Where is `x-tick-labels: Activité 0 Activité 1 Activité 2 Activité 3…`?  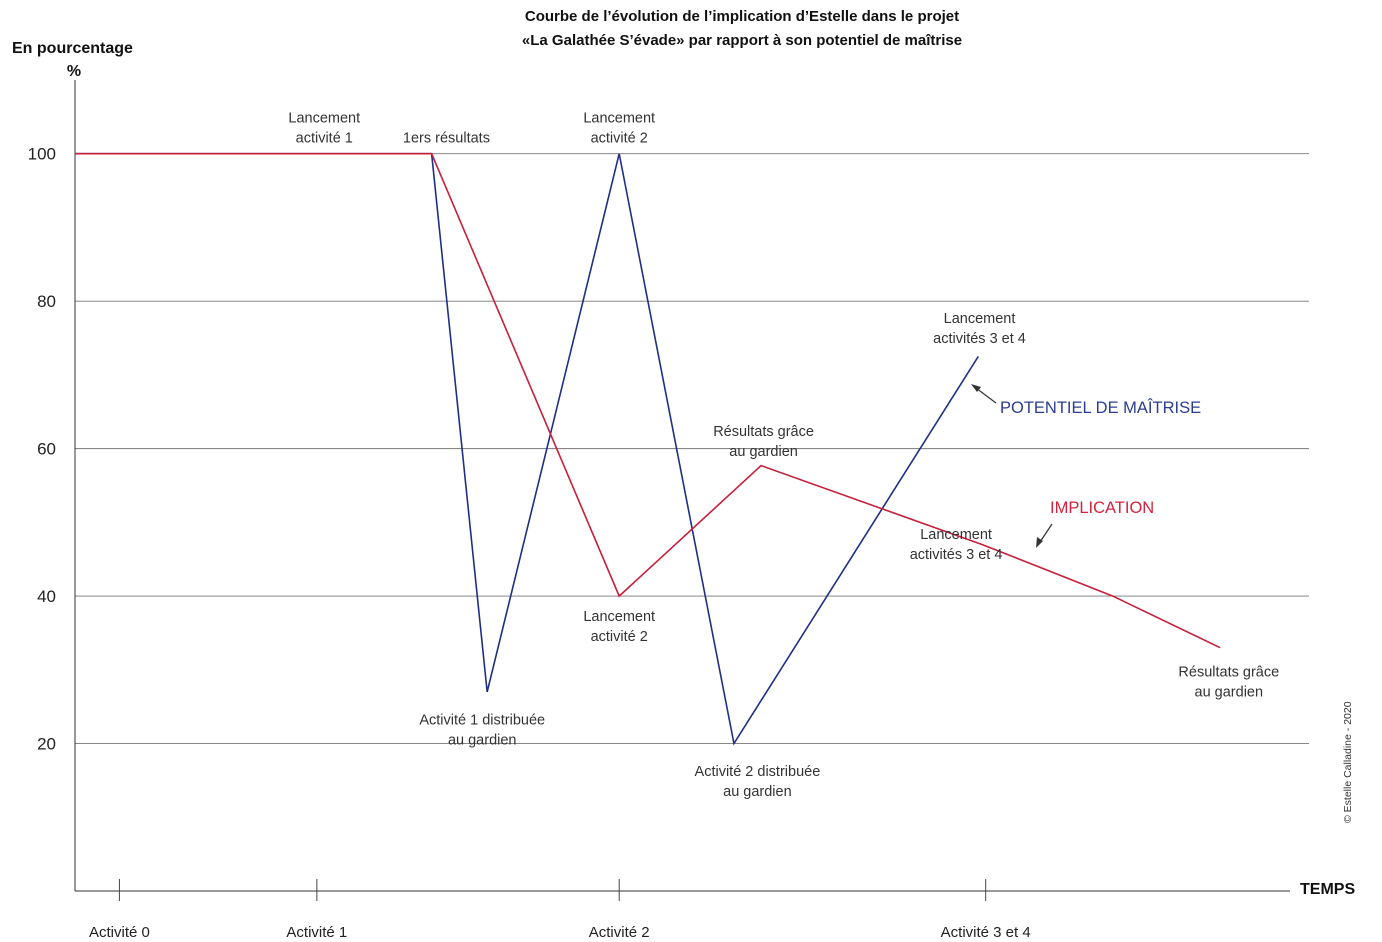
x-tick-labels: Activité 0 Activité 1 Activité 2 Activité 3… is located at coordinates (560, 932).